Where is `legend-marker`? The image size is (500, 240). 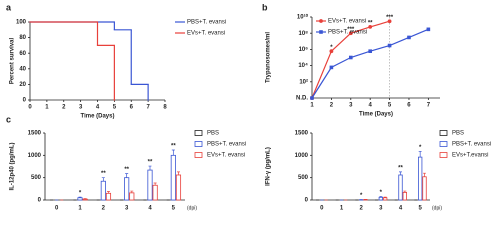 legend-marker is located at coordinates (321, 21).